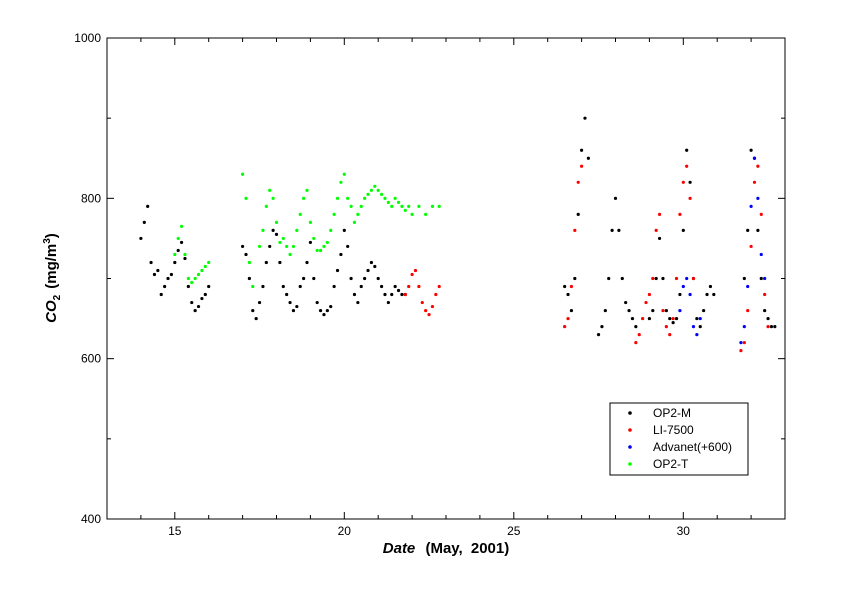 The image size is (842, 595). Describe the element at coordinates (672, 413) in the screenshot. I see `legend-label-op2-m: OP2-M` at that location.